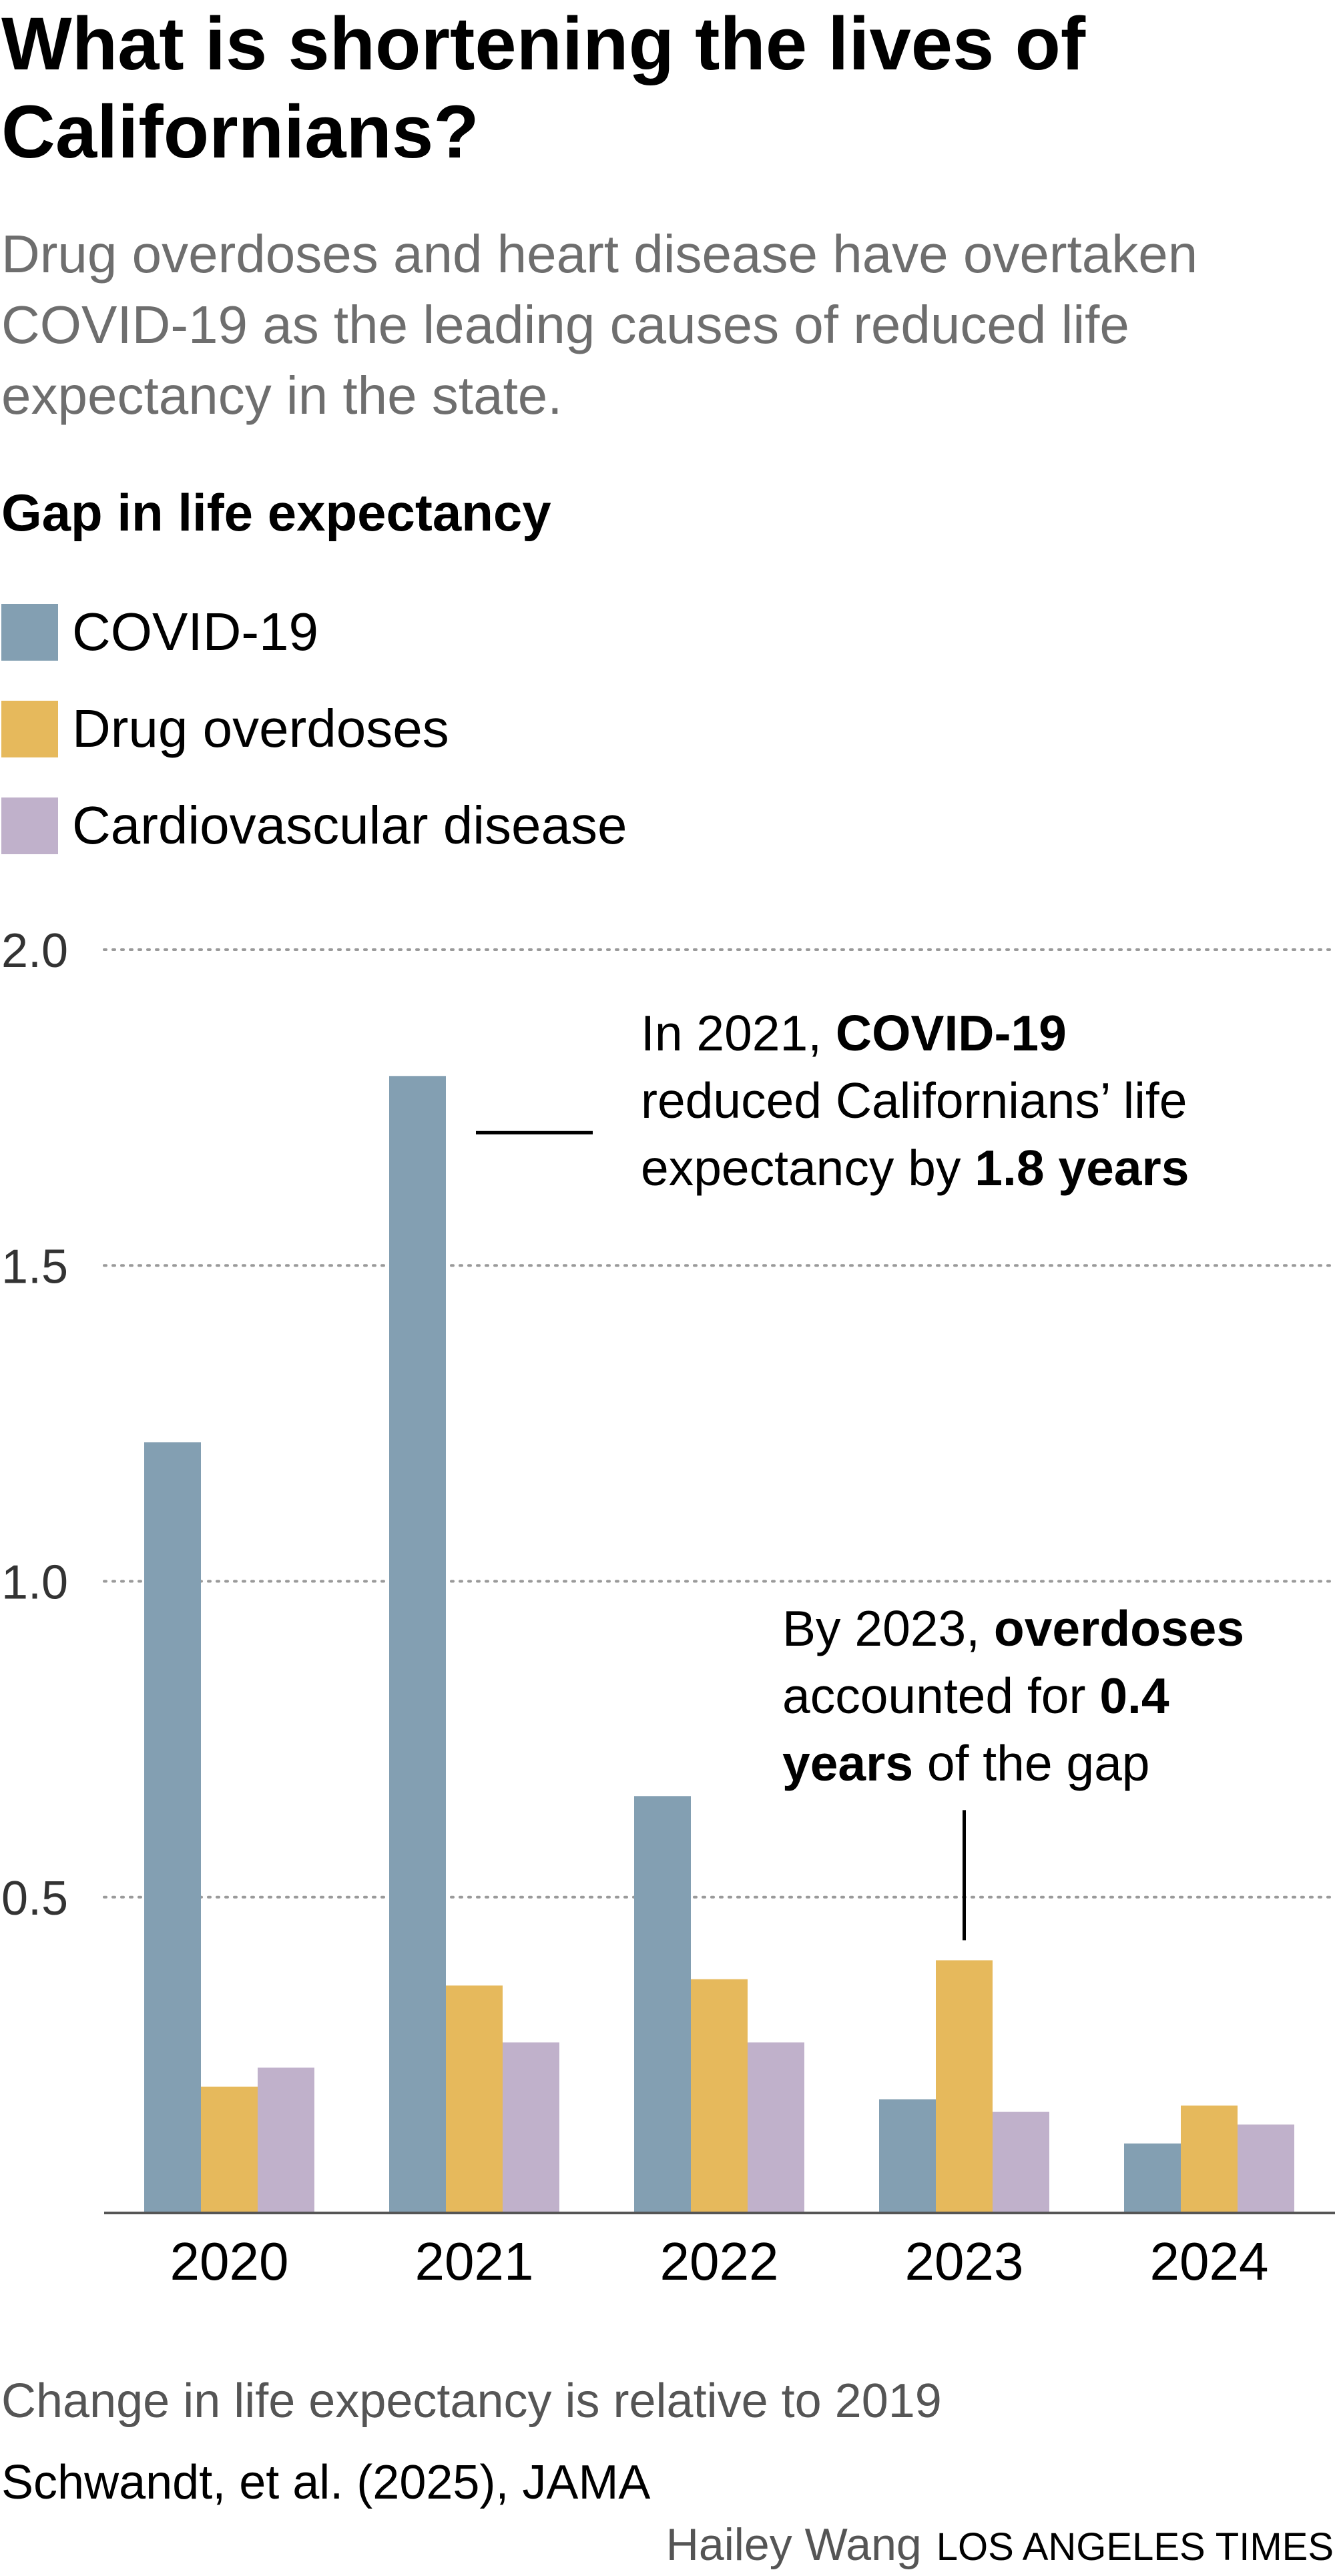  What do you see at coordinates (1210, 2261) in the screenshot?
I see `x-tick-label: 2024` at bounding box center [1210, 2261].